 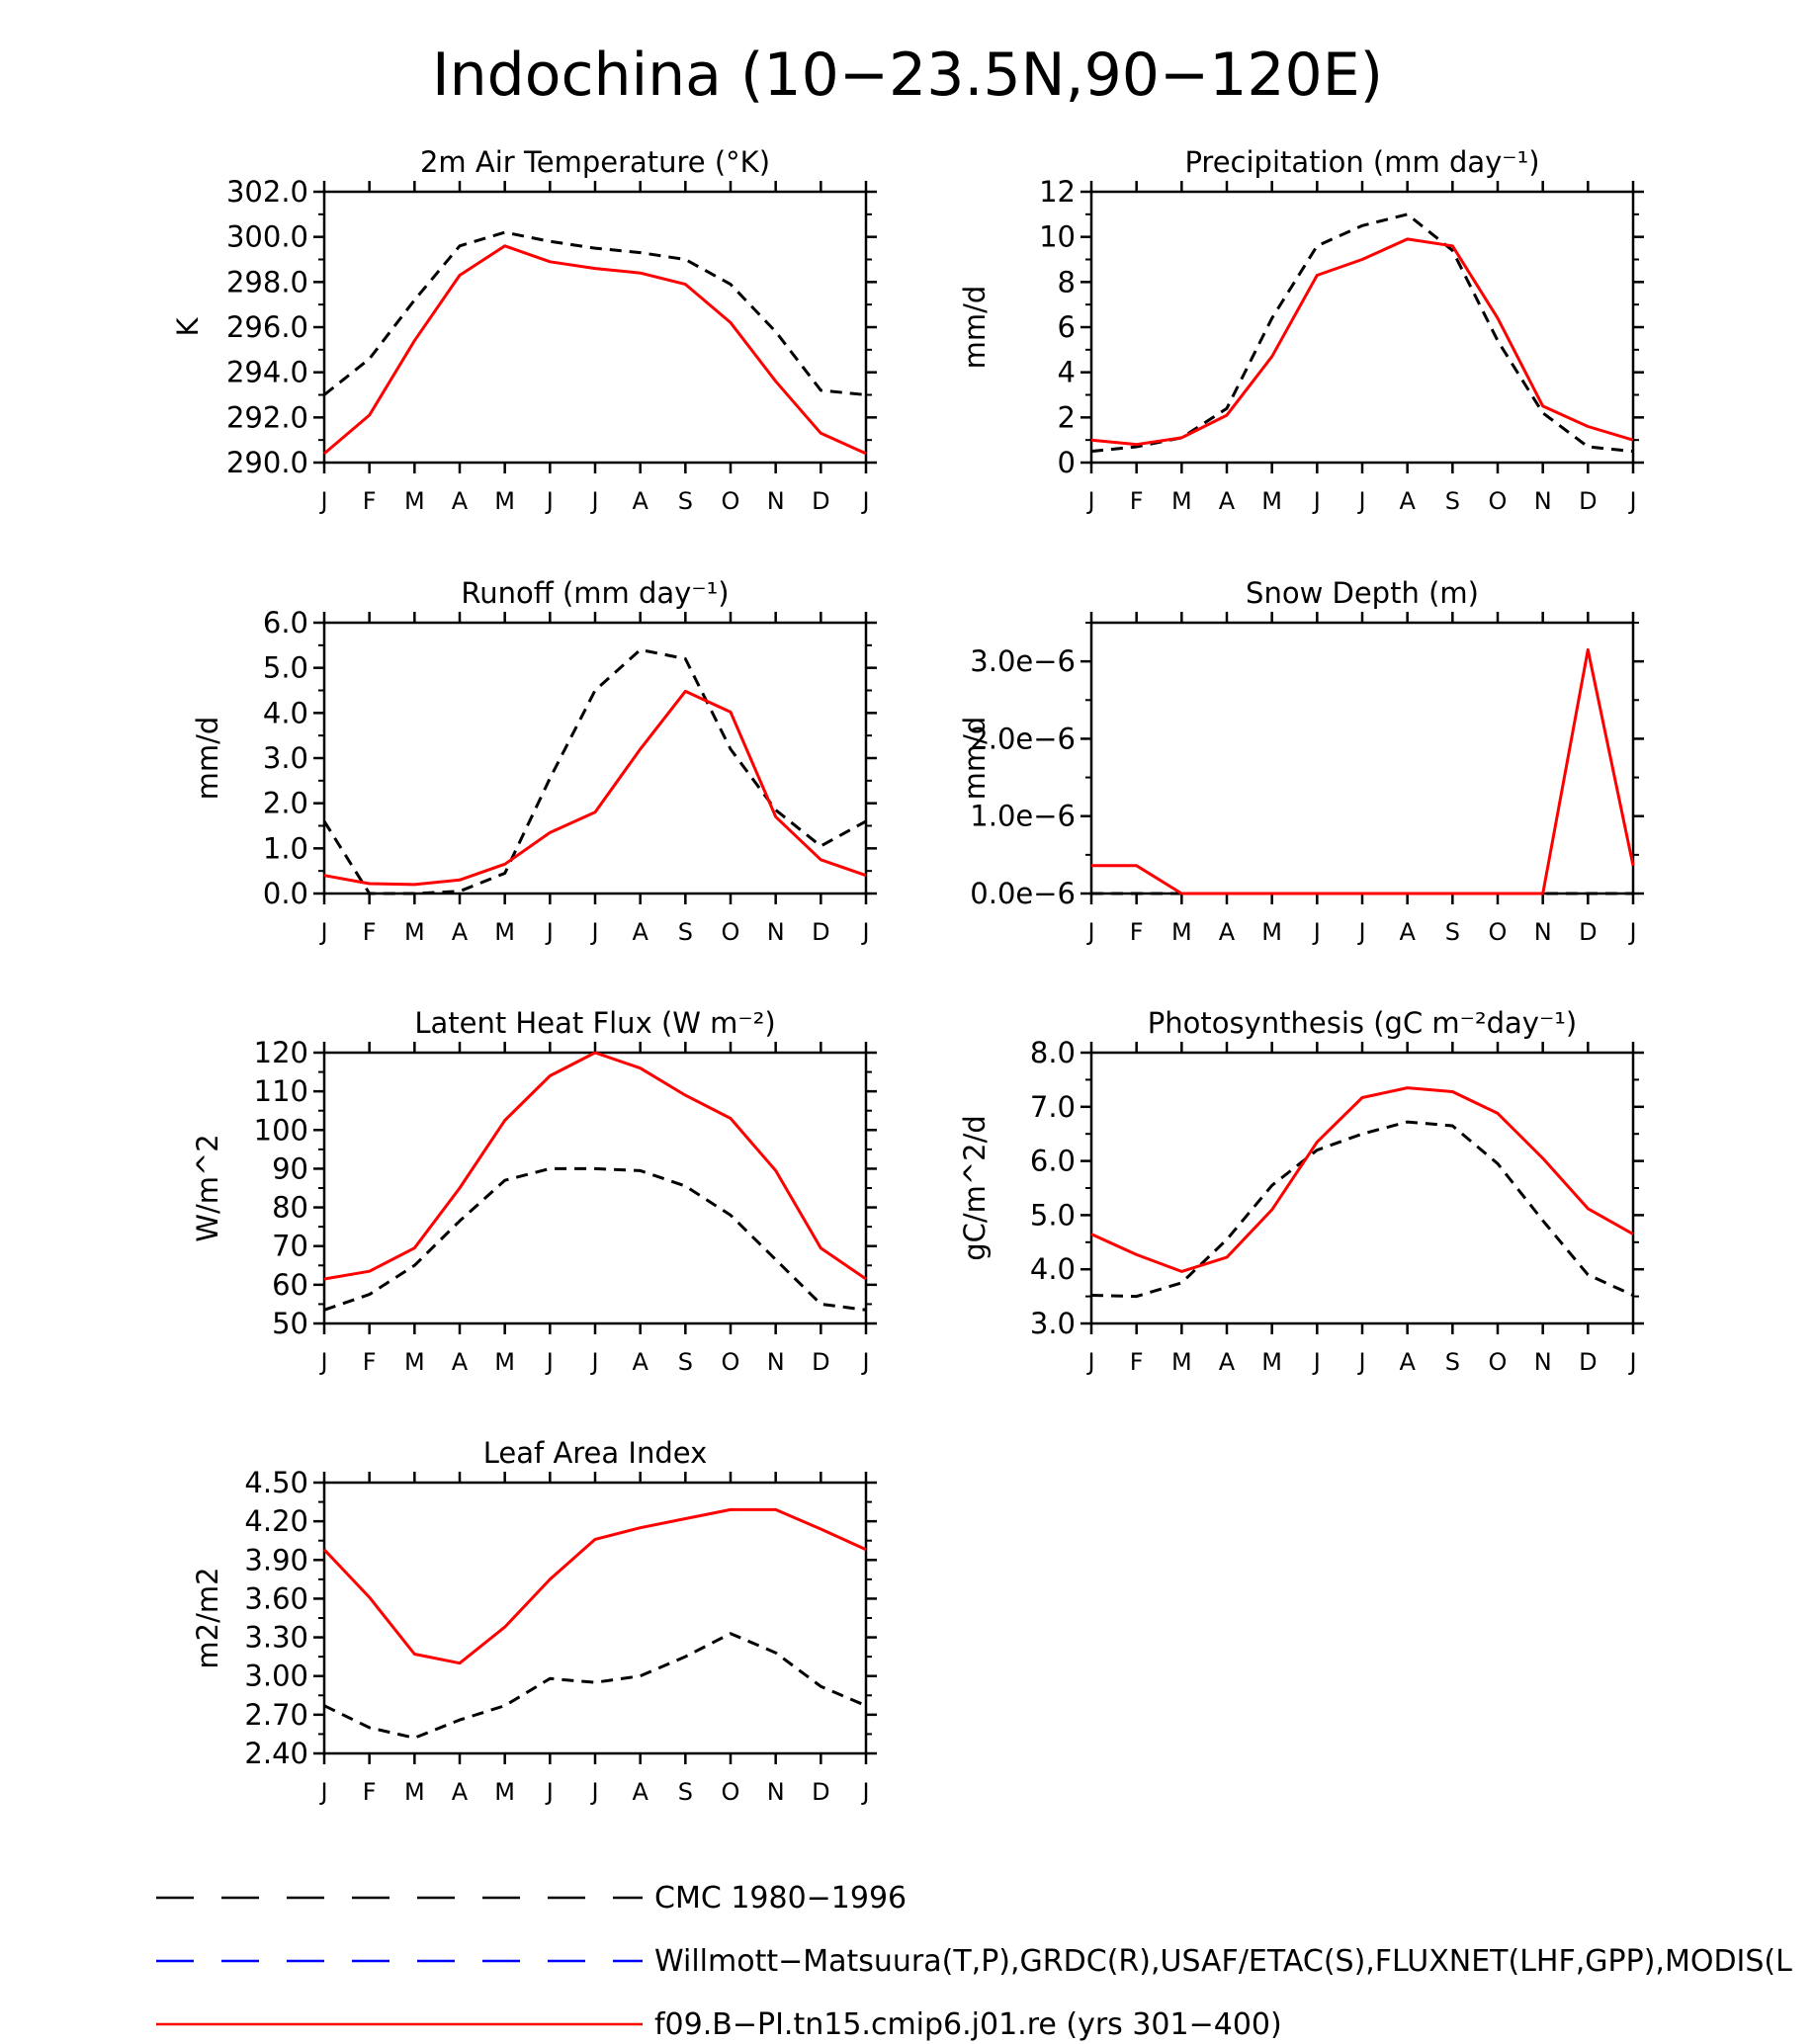 I want to click on chart-title: Latent Heat Flux (W m⁻²), so click(x=595, y=1023).